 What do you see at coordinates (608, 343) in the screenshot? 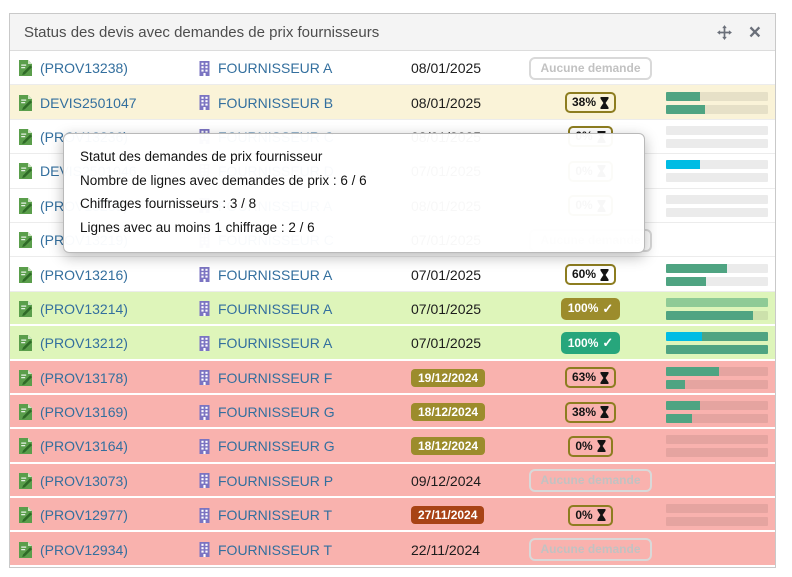
I see `check-icon: ✓` at bounding box center [608, 343].